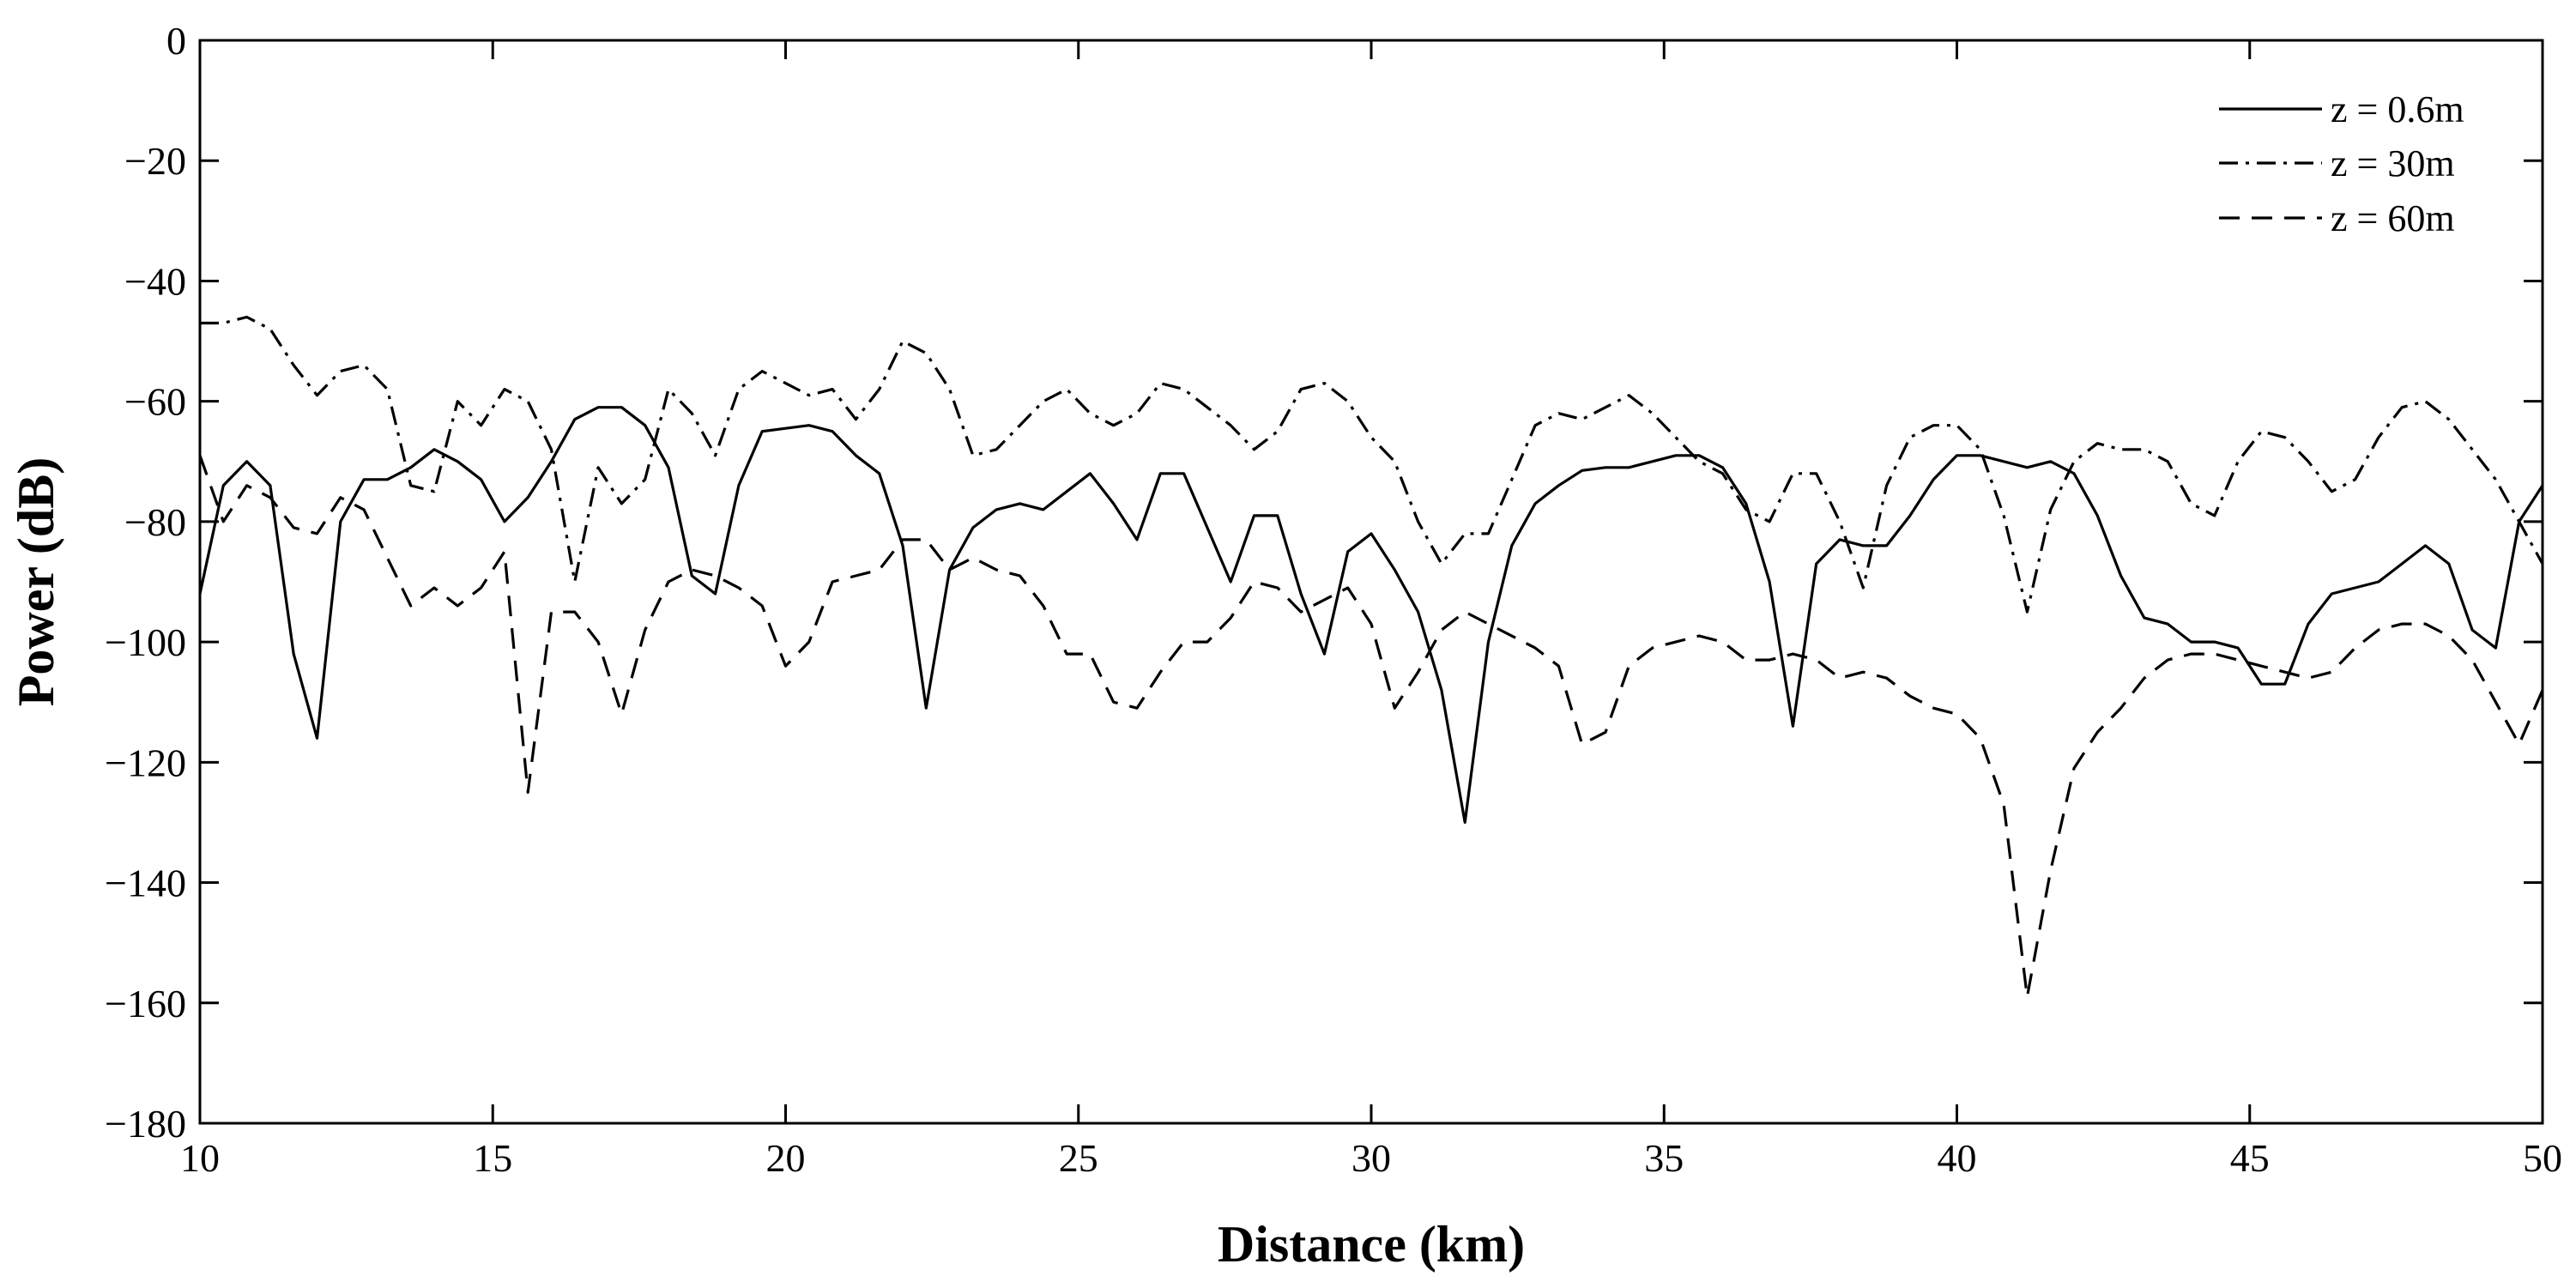 This screenshot has width=2576, height=1288. What do you see at coordinates (2397, 109) in the screenshot?
I see `legend-label-0: z = 0.6m` at bounding box center [2397, 109].